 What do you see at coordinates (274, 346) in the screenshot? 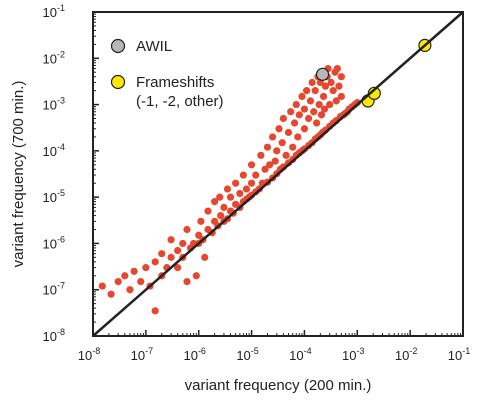
I see `x-axis: 10⁻⁸ 10⁻⁷ 10⁻⁶ 10⁻⁵ 10⁻⁴ 10⁻³ 10⁻² 10⁻¹` at bounding box center [274, 346].